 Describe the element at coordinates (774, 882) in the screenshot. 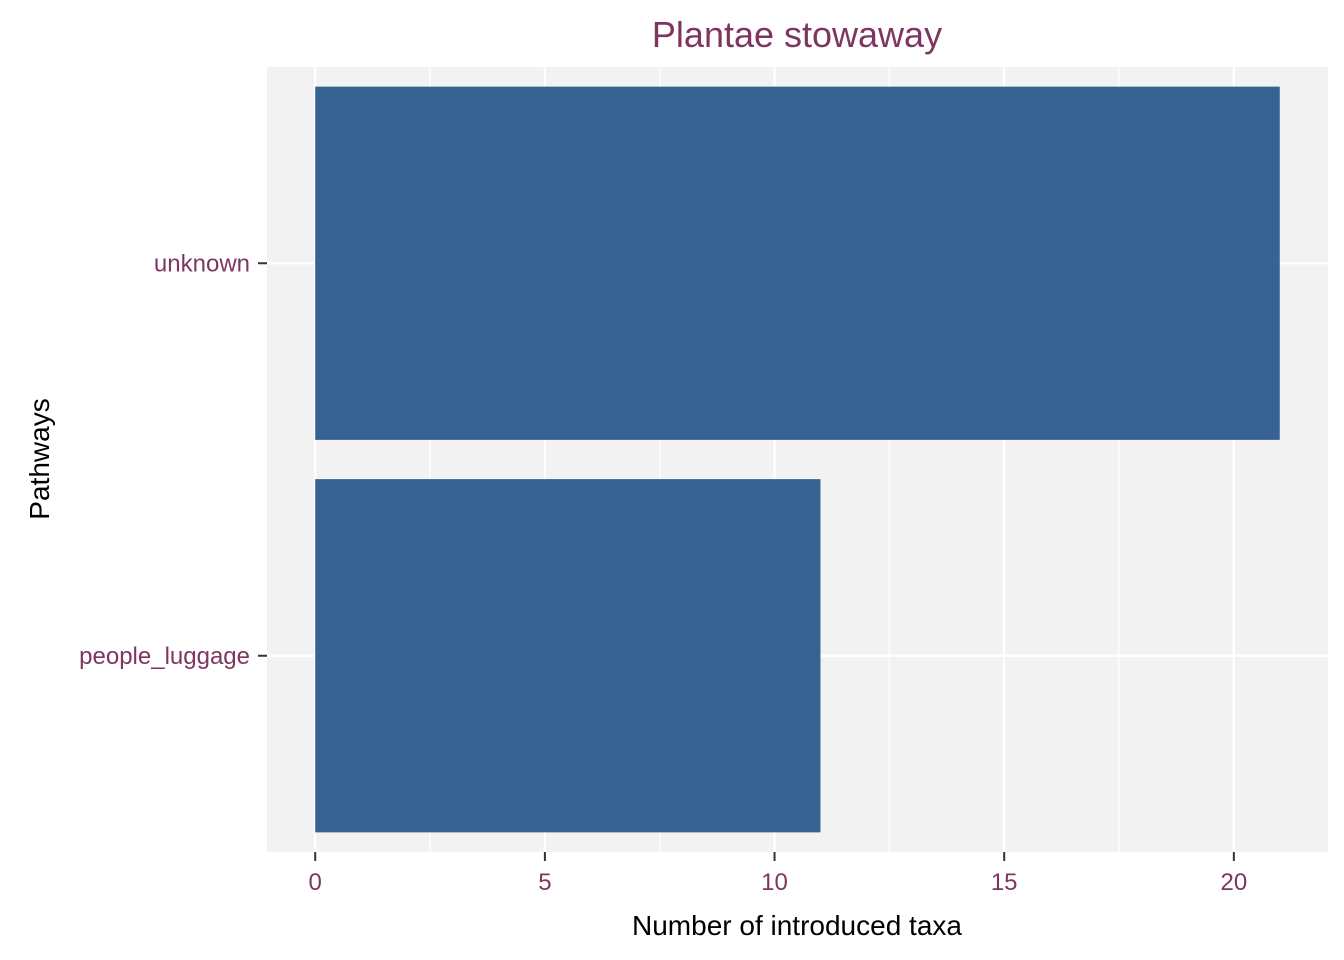

I see `x-tick-label: 10` at that location.